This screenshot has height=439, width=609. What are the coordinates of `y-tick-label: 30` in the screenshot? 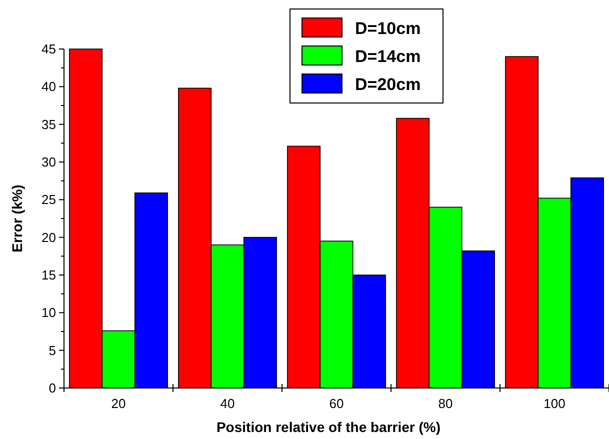 It's located at (49, 162).